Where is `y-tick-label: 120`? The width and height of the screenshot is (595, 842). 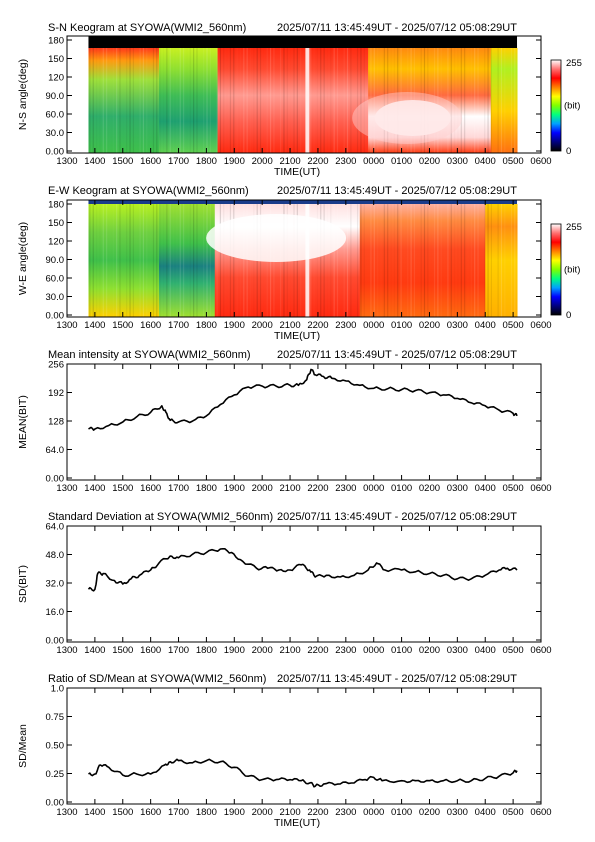 y-tick-label: 120 is located at coordinates (56, 242).